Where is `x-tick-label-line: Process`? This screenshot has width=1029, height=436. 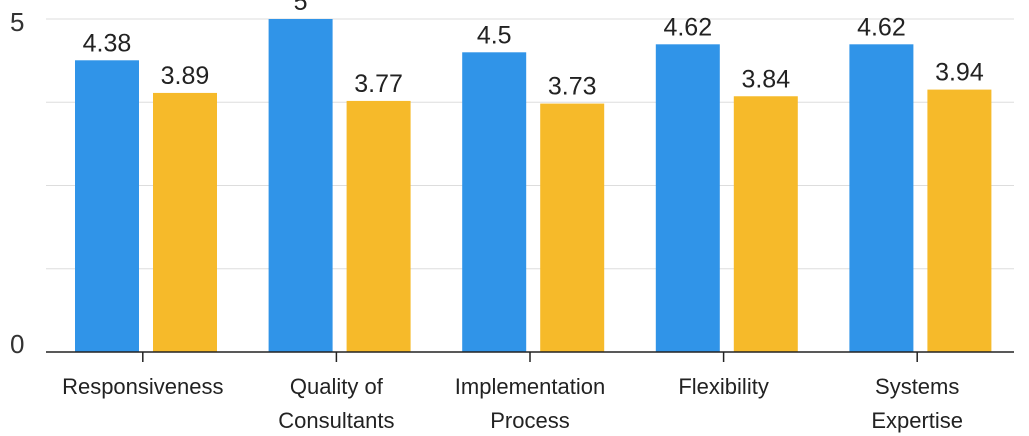 x-tick-label-line: Process is located at coordinates (529, 420).